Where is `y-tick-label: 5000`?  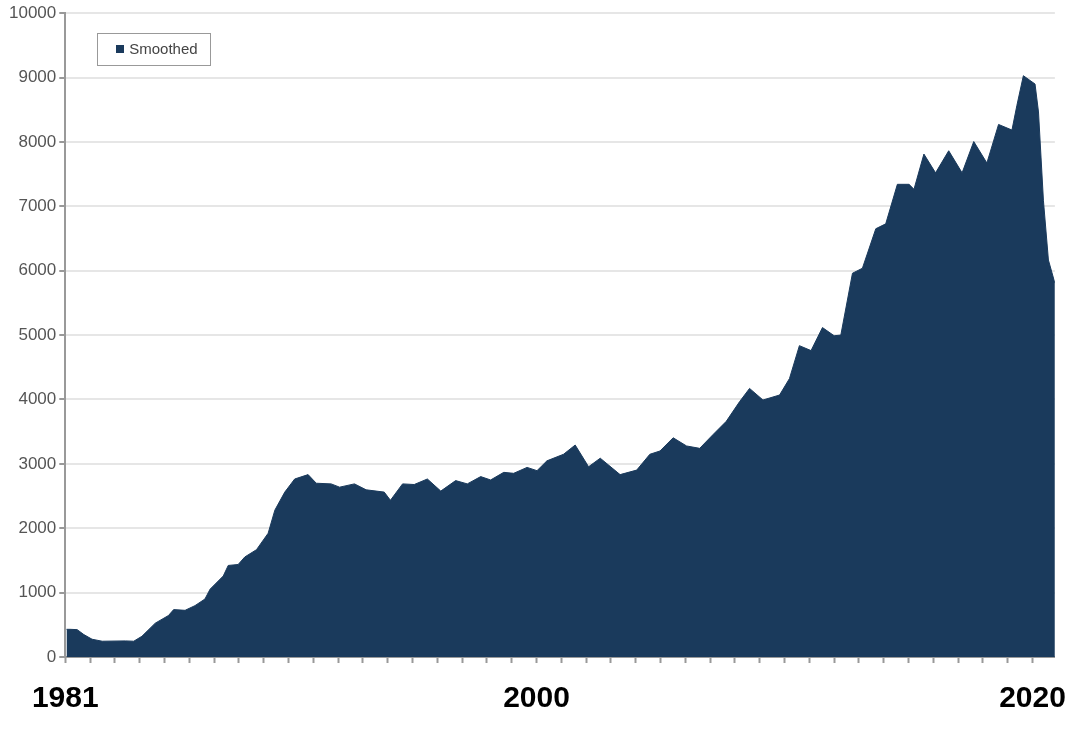
y-tick-label: 5000 is located at coordinates (37, 334).